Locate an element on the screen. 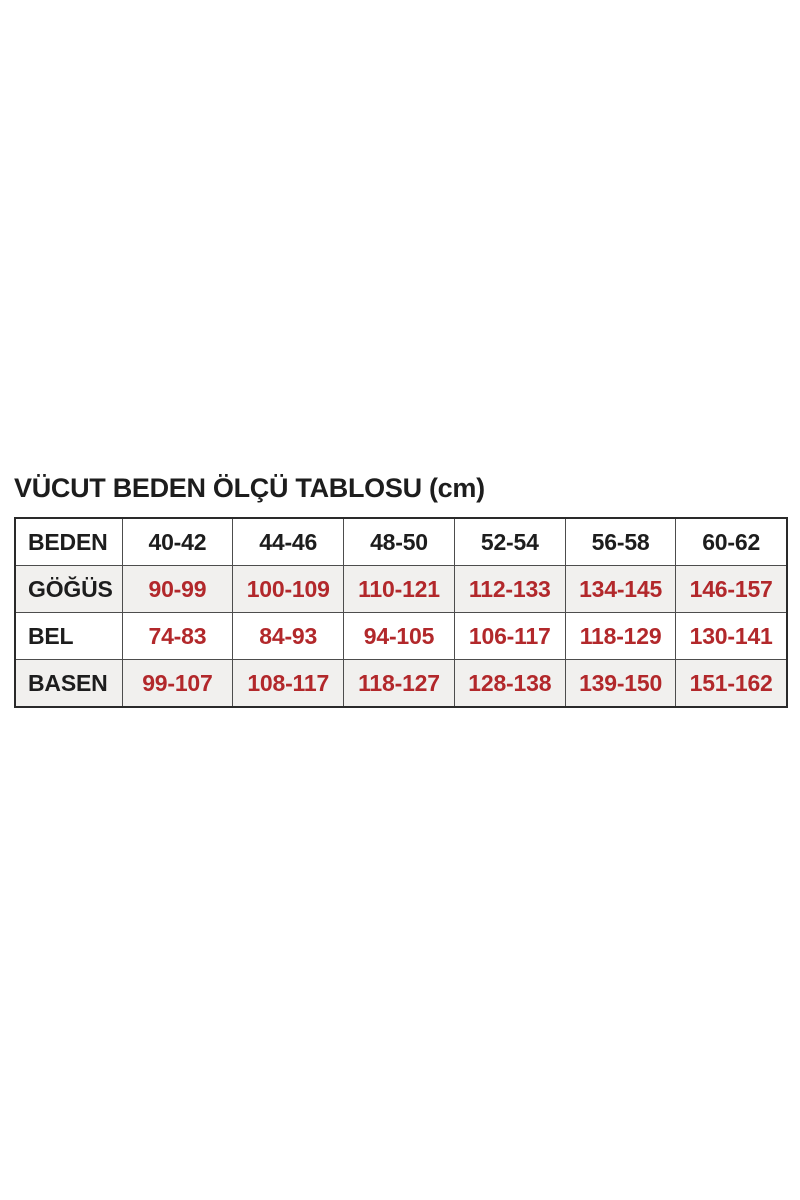 The width and height of the screenshot is (800, 1200). page-title: VÜCUT BEDEN ÖLÇÜ TABLOSU (cm) is located at coordinates (249, 488).